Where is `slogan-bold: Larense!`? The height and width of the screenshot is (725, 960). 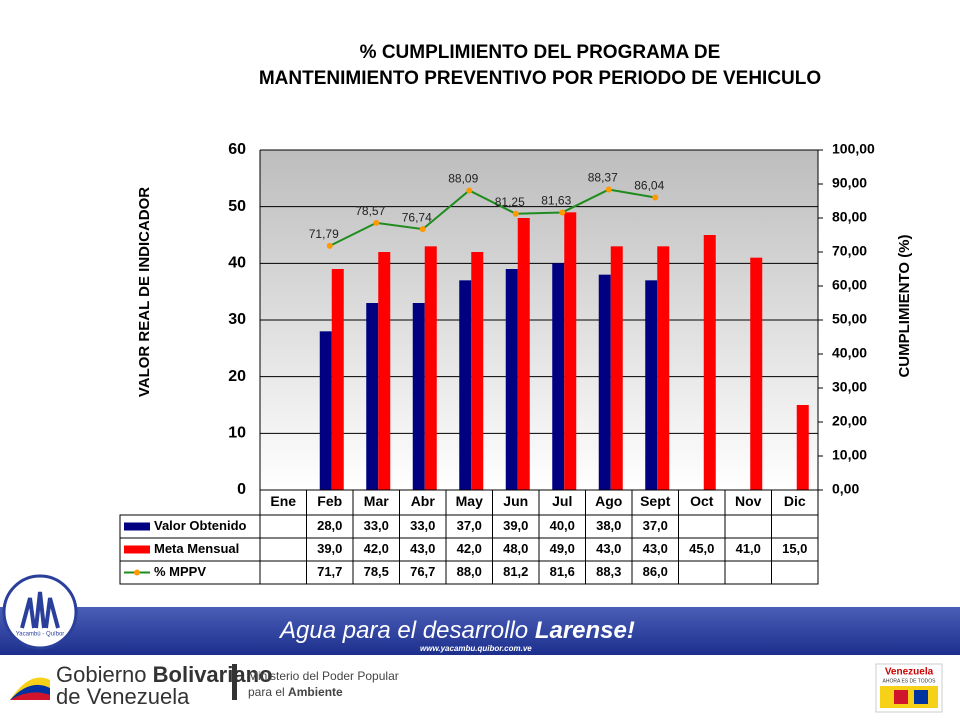 slogan-bold: Larense! is located at coordinates (585, 630).